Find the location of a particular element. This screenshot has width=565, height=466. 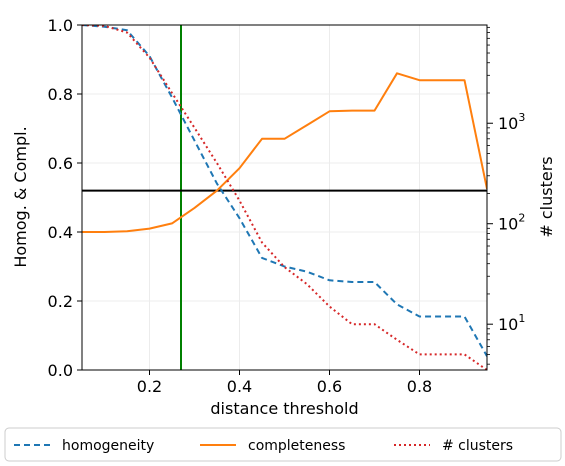

y2-axis-title: # clusters is located at coordinates (546, 196).